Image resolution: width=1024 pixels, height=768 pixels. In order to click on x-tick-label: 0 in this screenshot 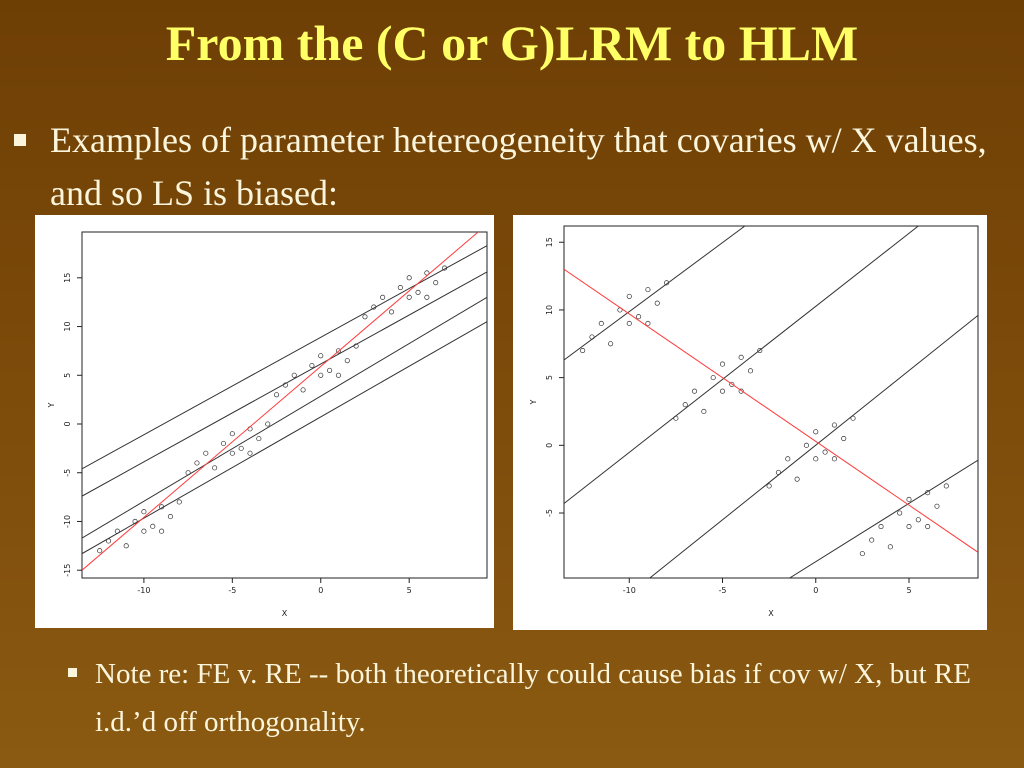, I will do `click(815, 590)`.